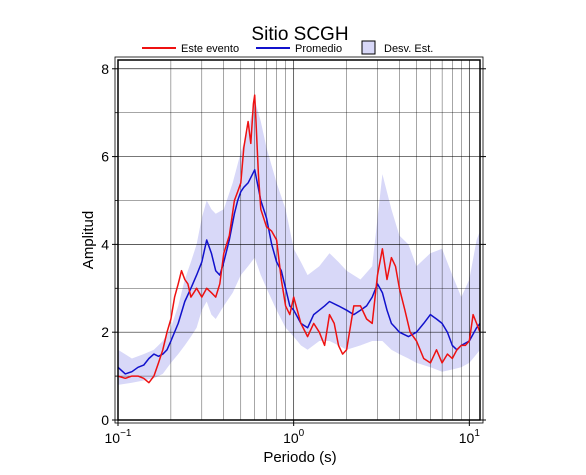 The height and width of the screenshot is (475, 586). I want to click on x-axis-title: Periodo (s), so click(299, 457).